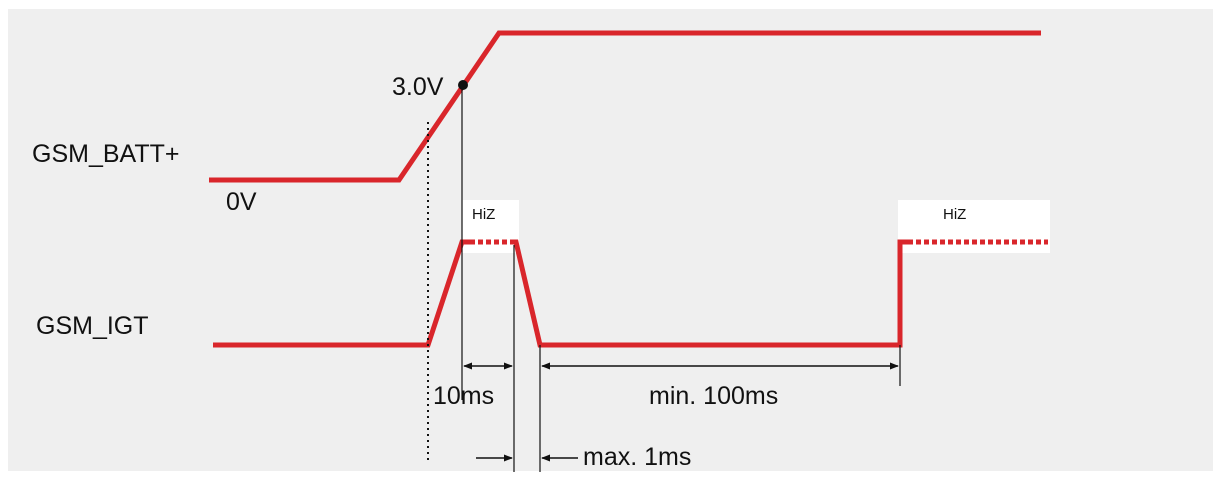 This screenshot has height=480, width=1221. Describe the element at coordinates (92, 326) in the screenshot. I see `igt-signal-label: GSM_IGT` at that location.